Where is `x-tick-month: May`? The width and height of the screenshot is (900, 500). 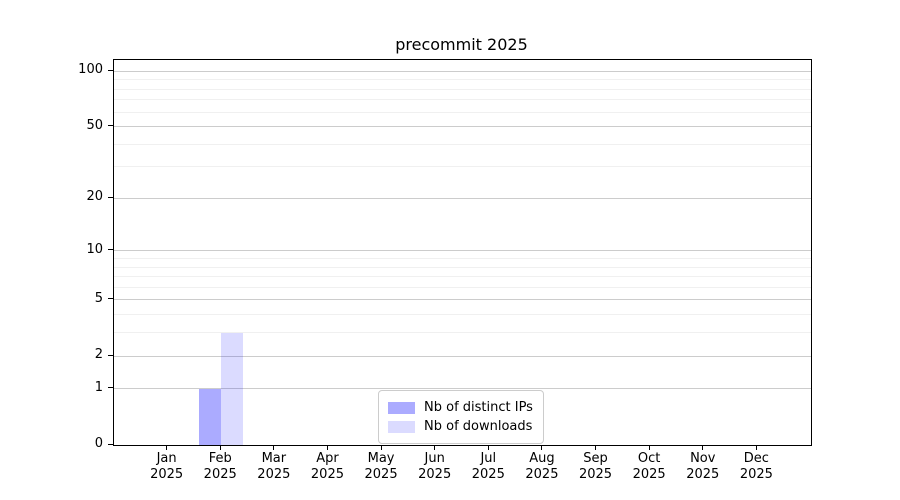
x-tick-month: May is located at coordinates (381, 458).